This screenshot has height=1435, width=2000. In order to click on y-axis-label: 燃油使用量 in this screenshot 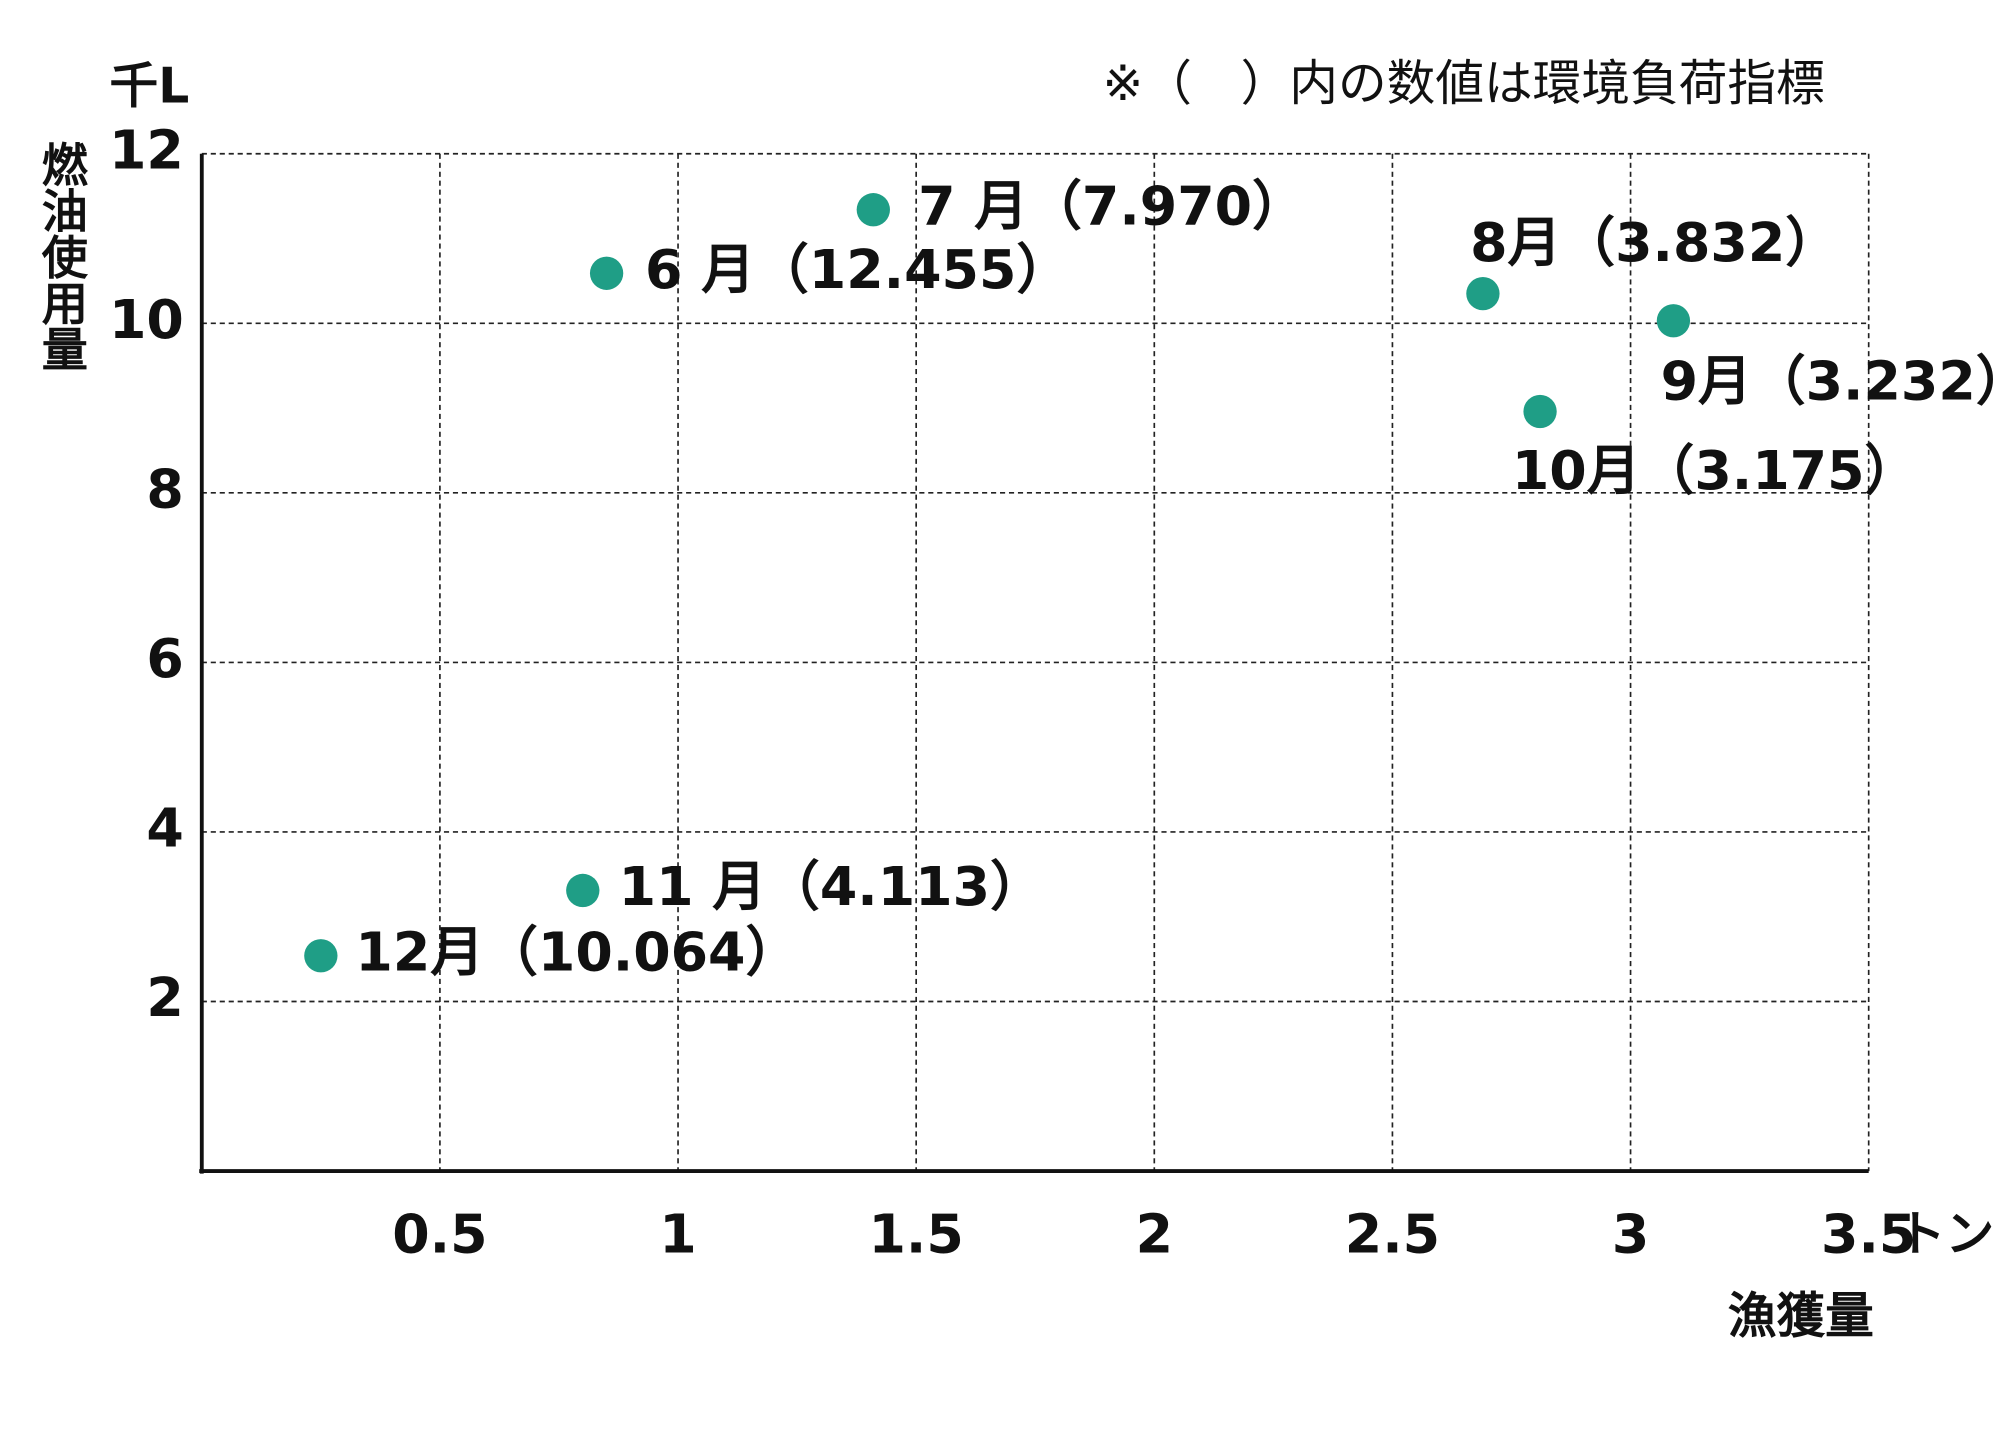, I will do `click(62, 256)`.